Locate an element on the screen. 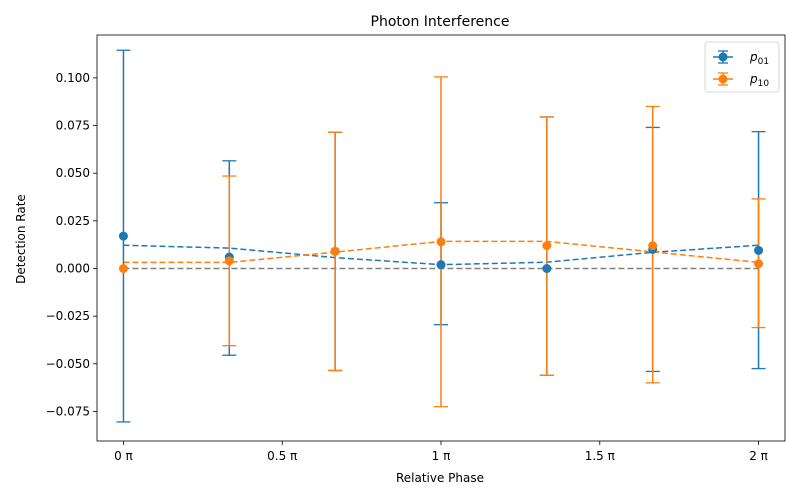 The image size is (800, 500). y-tick-label: 0.100 is located at coordinates (73, 78).